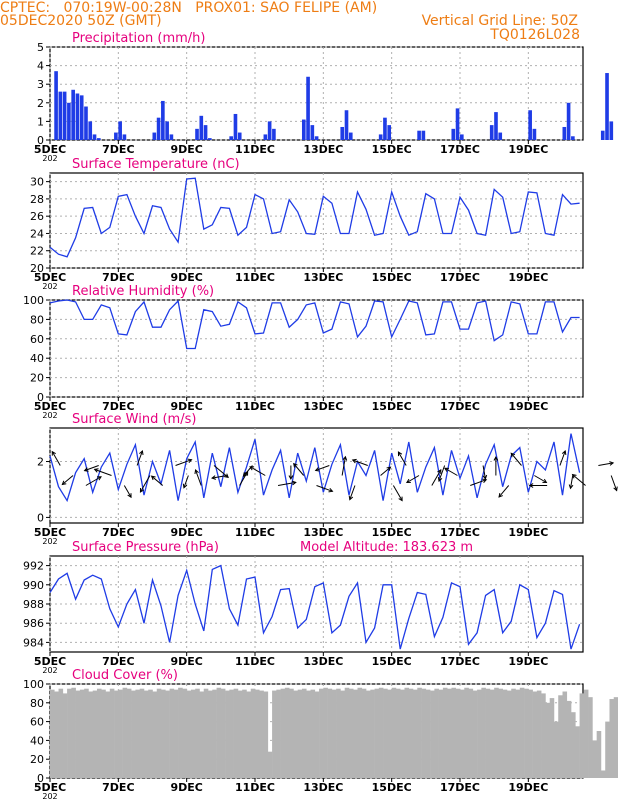 The height and width of the screenshot is (800, 618). Describe the element at coordinates (460, 277) in the screenshot. I see `temp-xtick-label: 17DEC` at that location.